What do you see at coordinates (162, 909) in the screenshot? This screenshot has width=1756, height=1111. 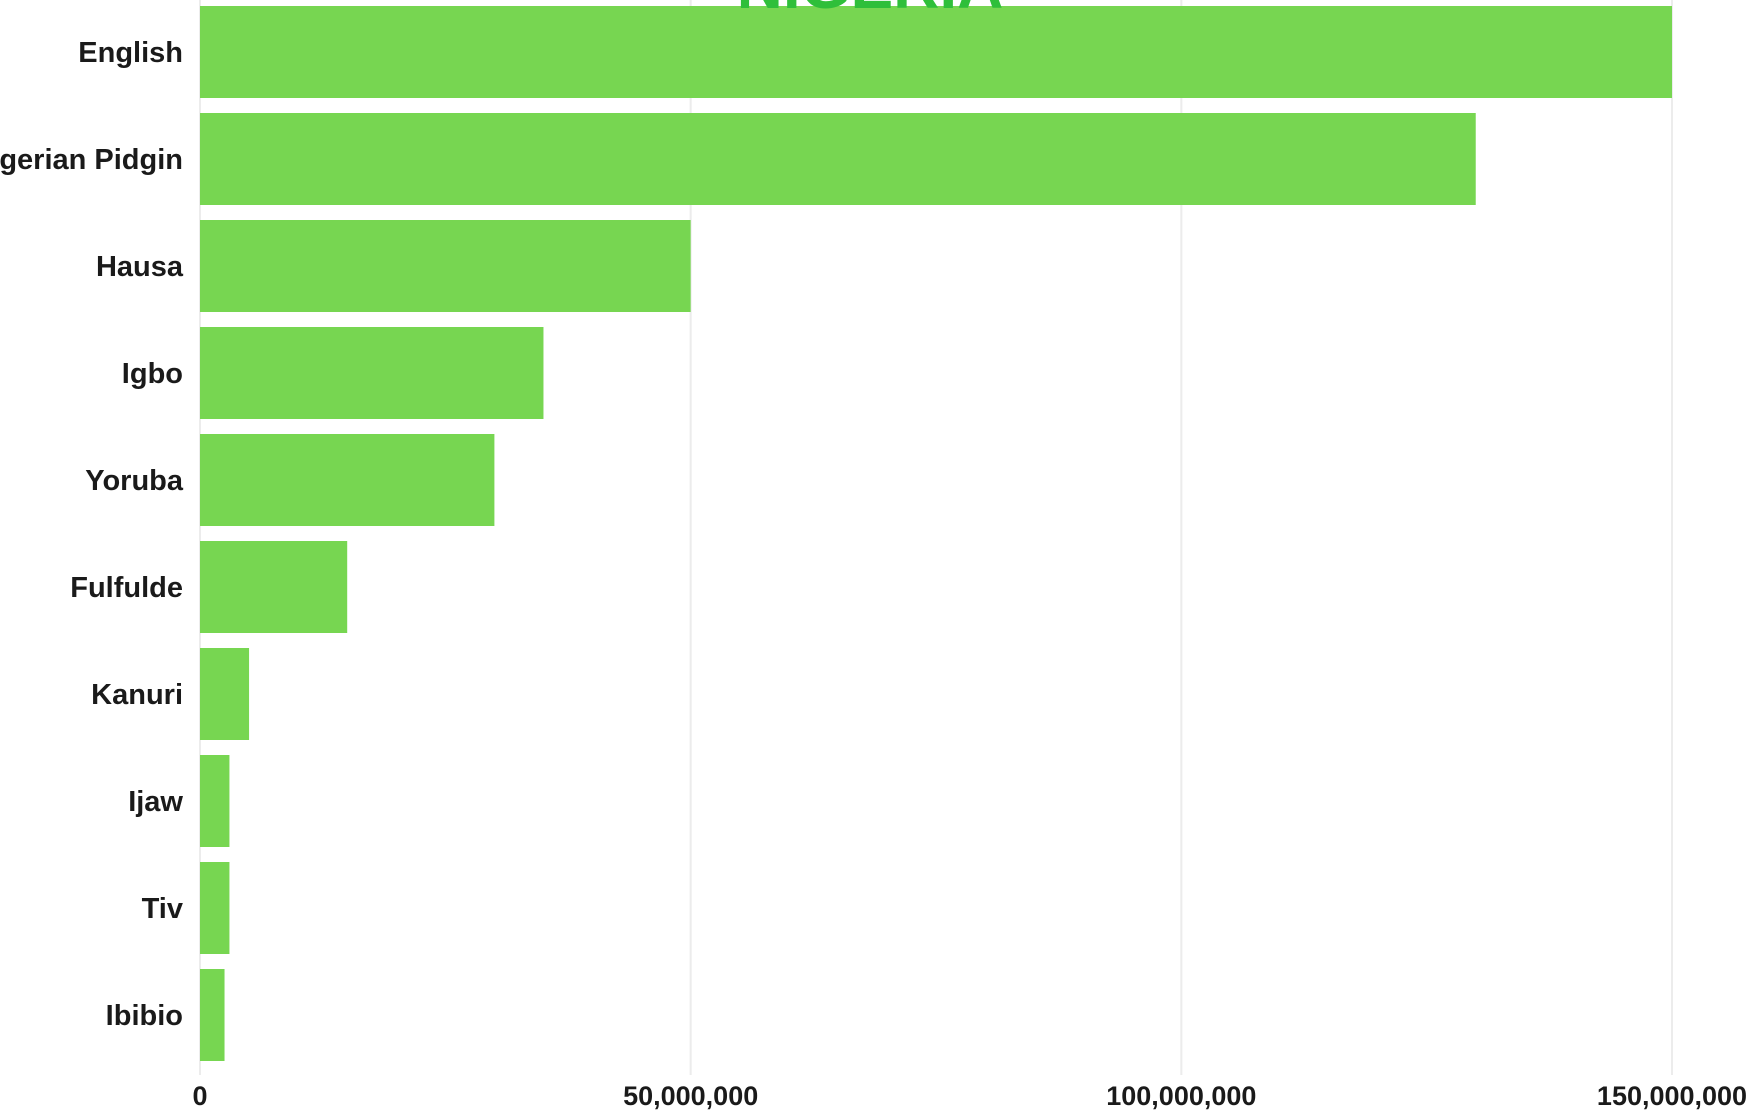 I see `category-label-tiv: Tiv` at bounding box center [162, 909].